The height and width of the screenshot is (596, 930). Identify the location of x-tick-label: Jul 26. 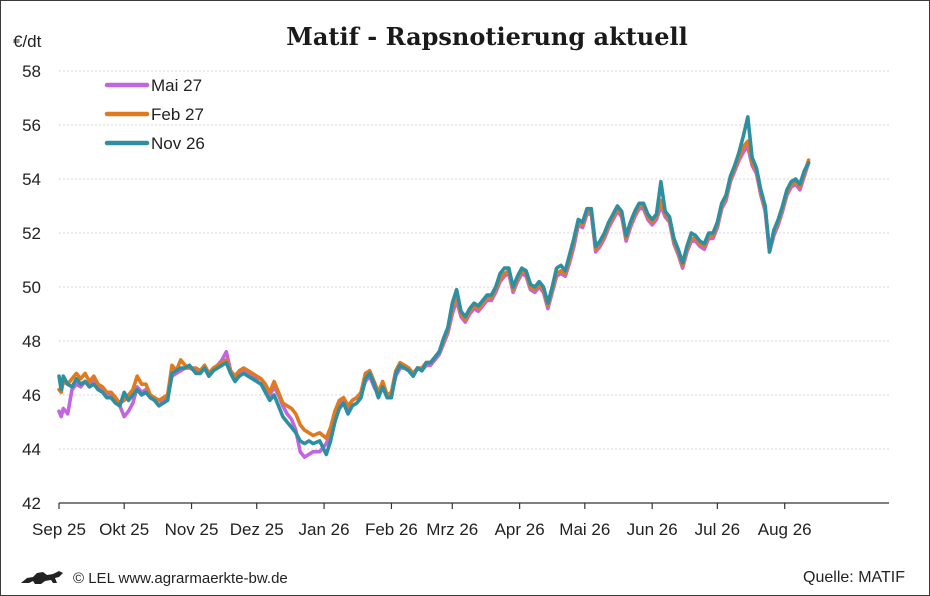
(717, 529).